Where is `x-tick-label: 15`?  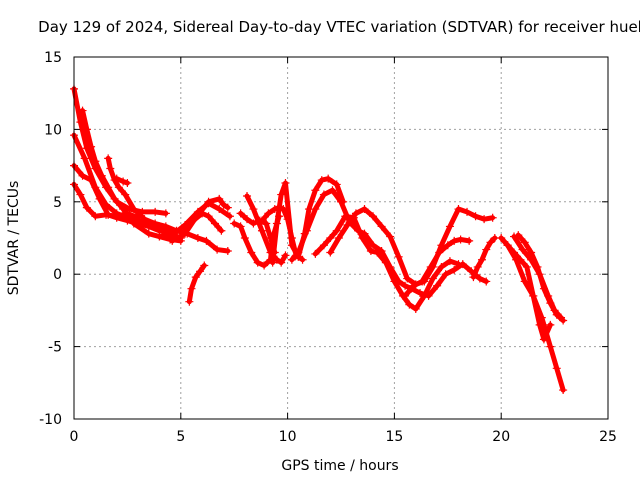
x-tick-label: 15 is located at coordinates (394, 437).